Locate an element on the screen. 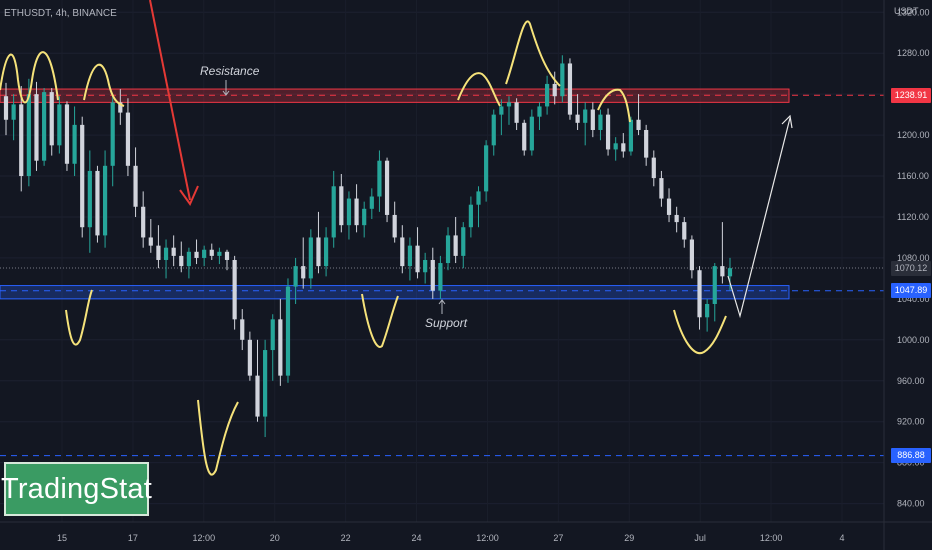  red-arrow-head is located at coordinates (189, 196).